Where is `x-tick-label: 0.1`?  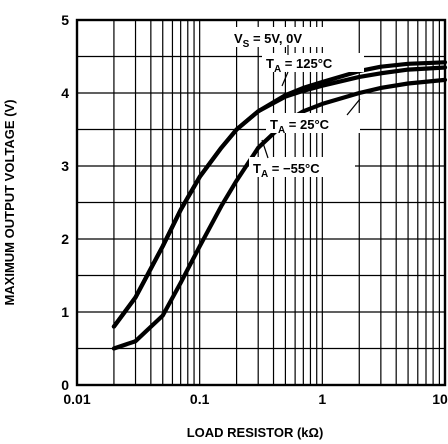
x-tick-label: 0.1 is located at coordinates (200, 399).